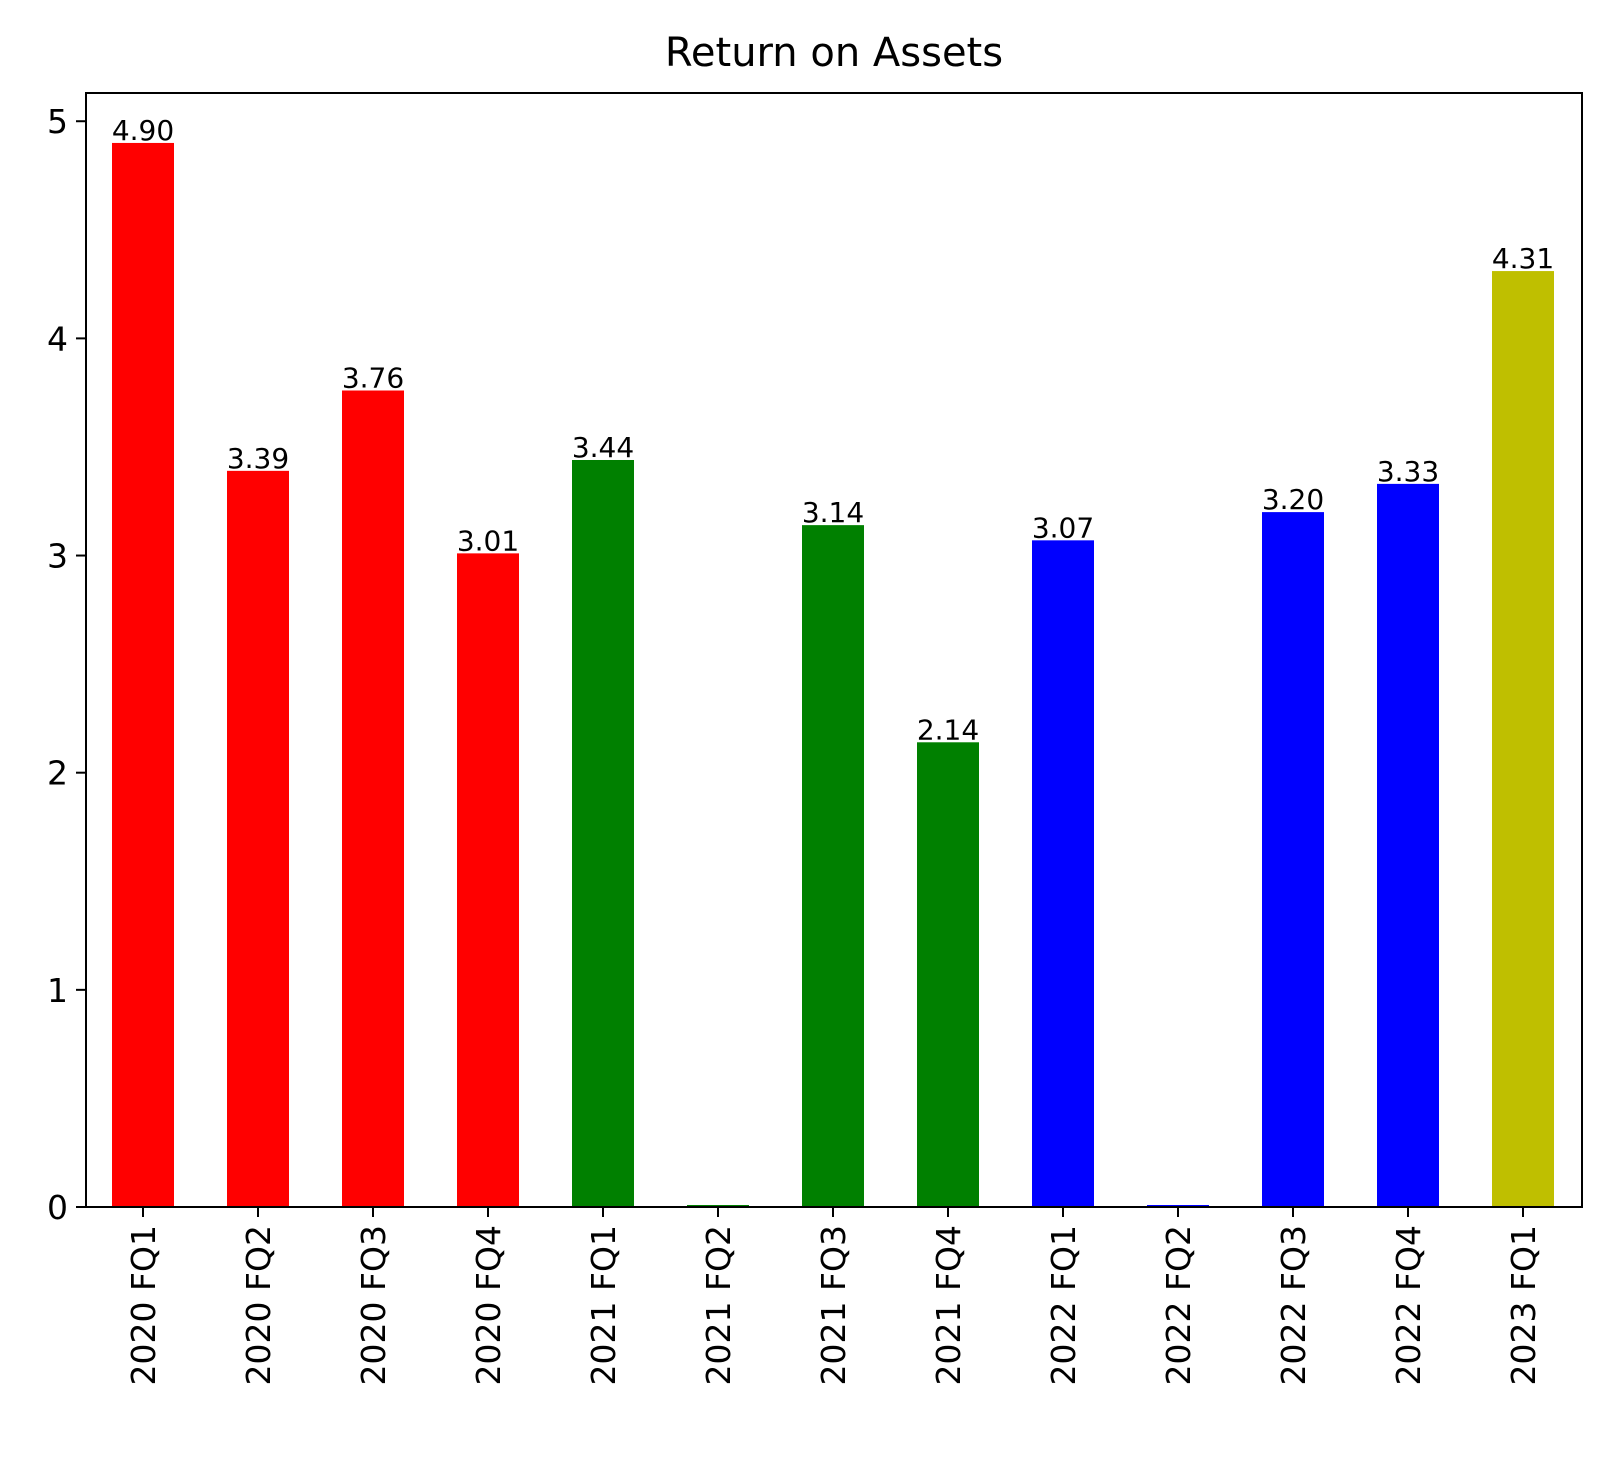 The height and width of the screenshot is (1463, 1603). I want to click on data-label: 3.44, so click(603, 447).